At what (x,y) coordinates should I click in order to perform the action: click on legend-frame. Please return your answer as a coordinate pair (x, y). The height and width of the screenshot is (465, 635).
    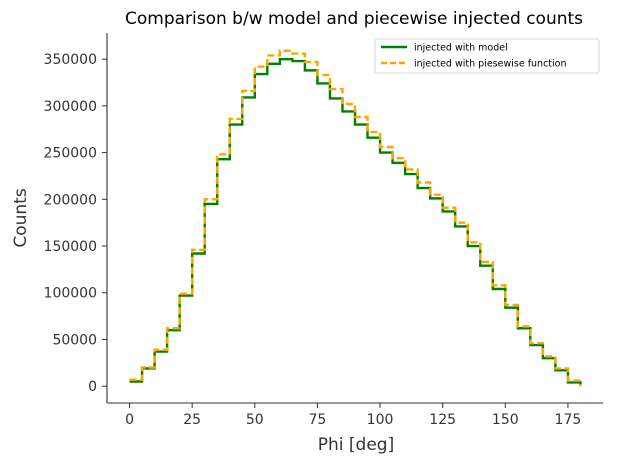
    Looking at the image, I should click on (487, 56).